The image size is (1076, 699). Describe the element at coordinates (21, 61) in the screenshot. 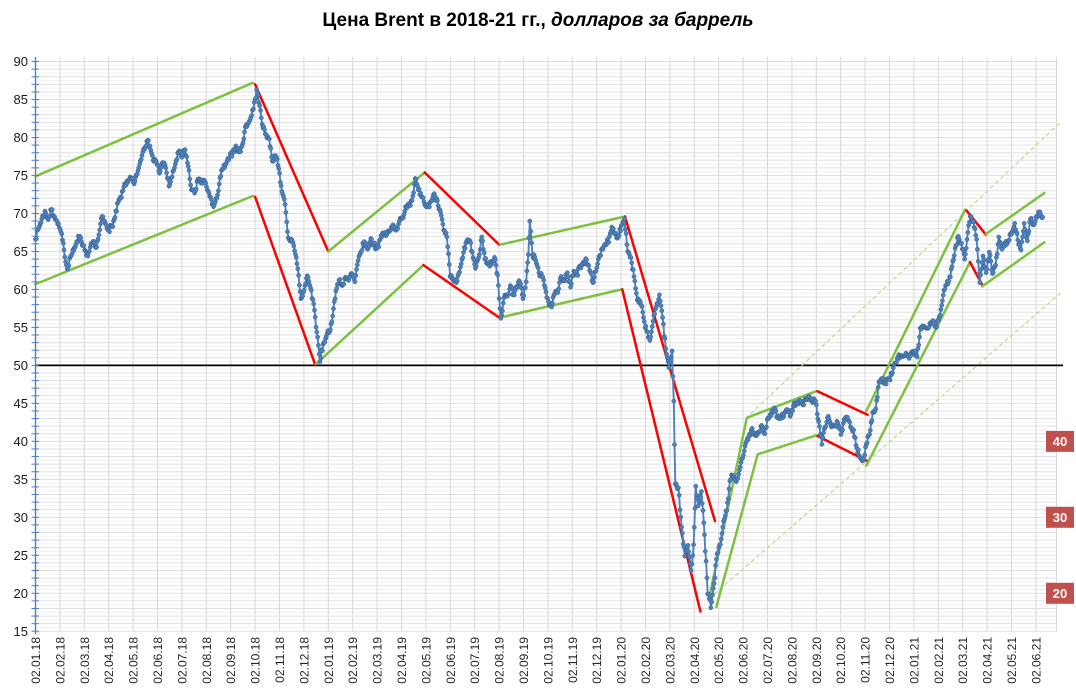

I see `y-tick-label: 90` at that location.